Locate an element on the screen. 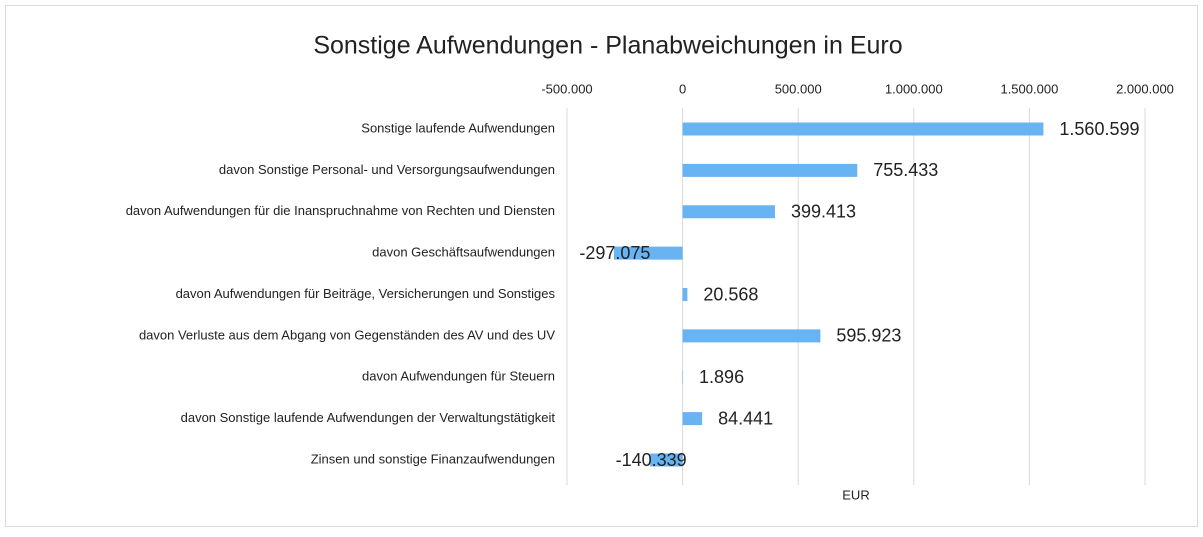 The height and width of the screenshot is (537, 1203). x-axis-title: EUR is located at coordinates (855, 494).